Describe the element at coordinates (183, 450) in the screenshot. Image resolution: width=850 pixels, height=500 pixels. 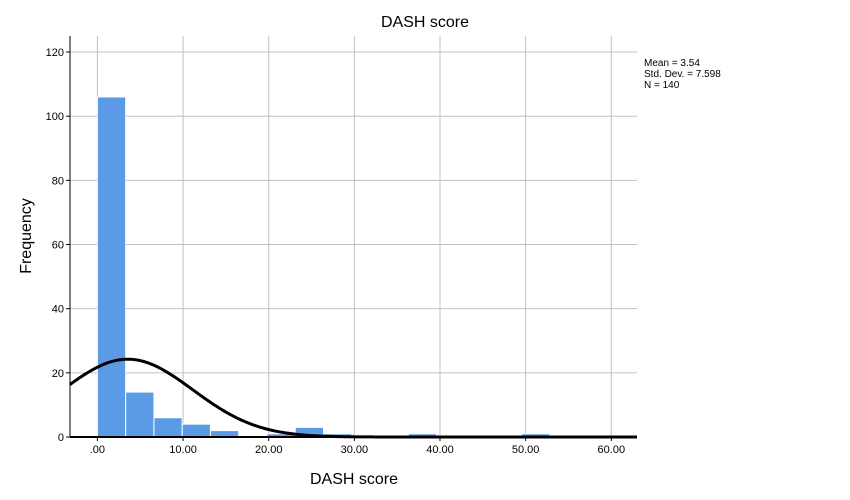
I see `x-tick-label: 10.00` at that location.